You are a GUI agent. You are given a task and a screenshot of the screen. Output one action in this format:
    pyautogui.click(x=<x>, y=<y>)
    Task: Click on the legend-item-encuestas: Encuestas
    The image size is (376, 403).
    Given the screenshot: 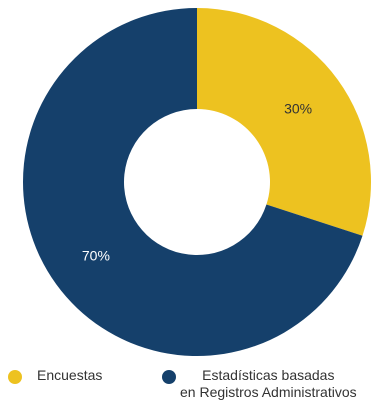 What is the action you would take?
    pyautogui.click(x=55, y=375)
    